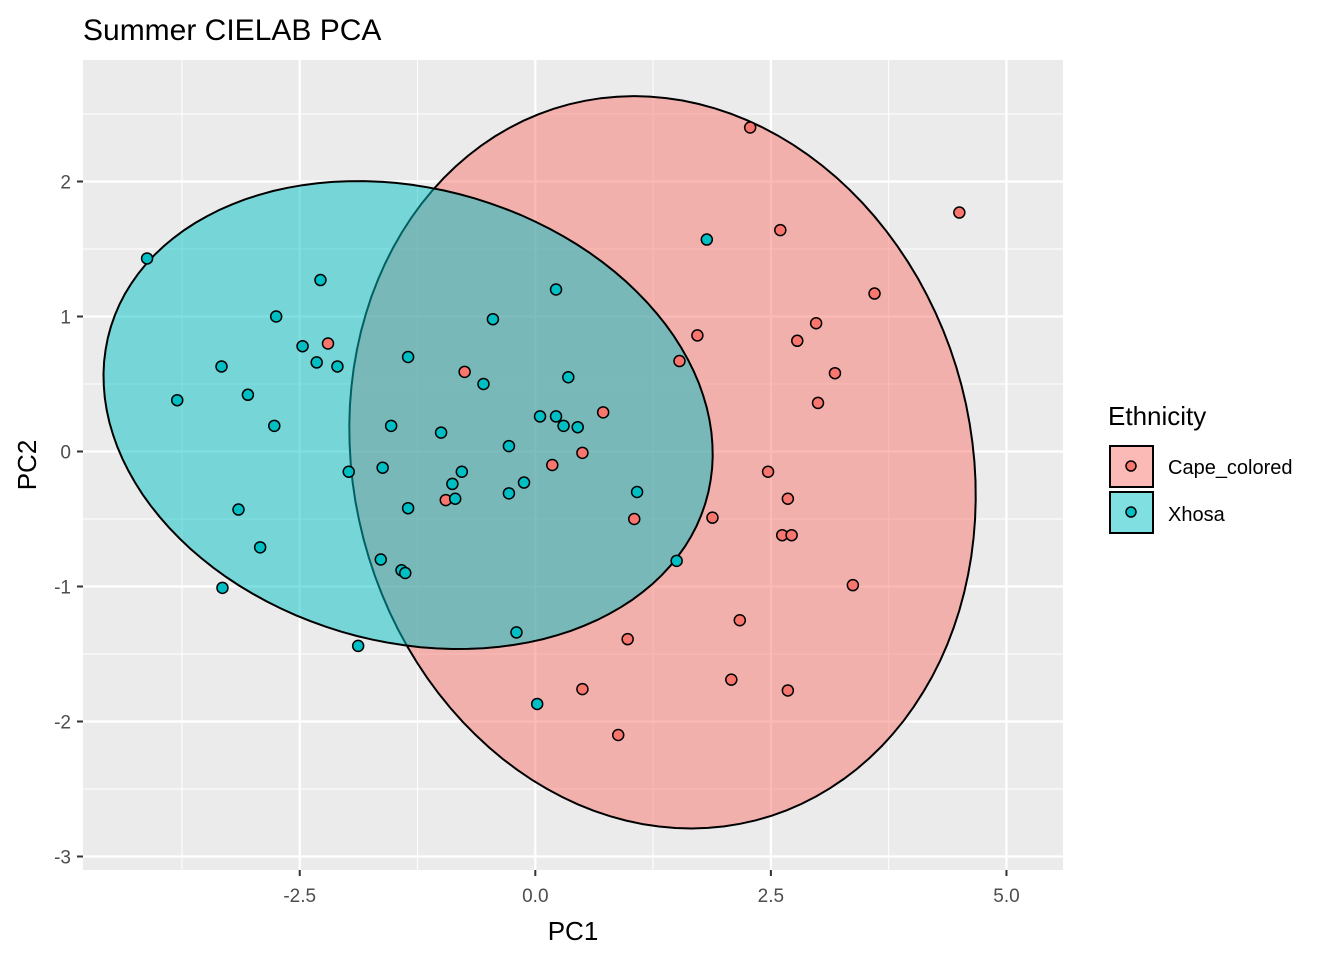  Describe the element at coordinates (62, 858) in the screenshot. I see `y-tick-label: -3` at that location.